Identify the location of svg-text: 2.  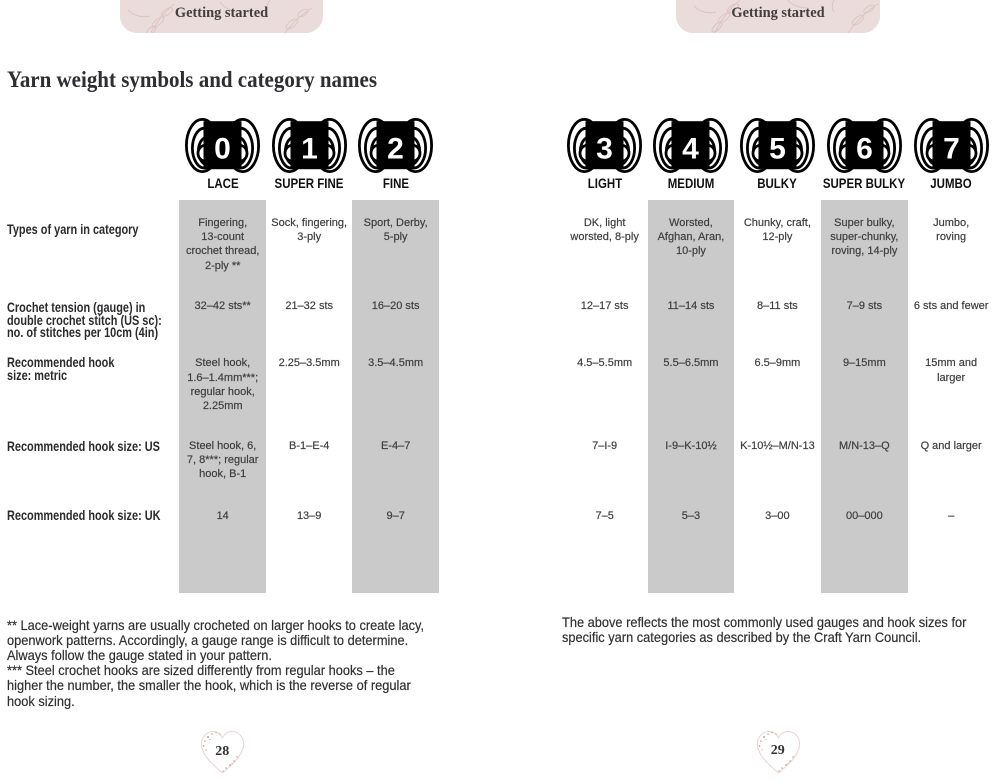
(395, 148).